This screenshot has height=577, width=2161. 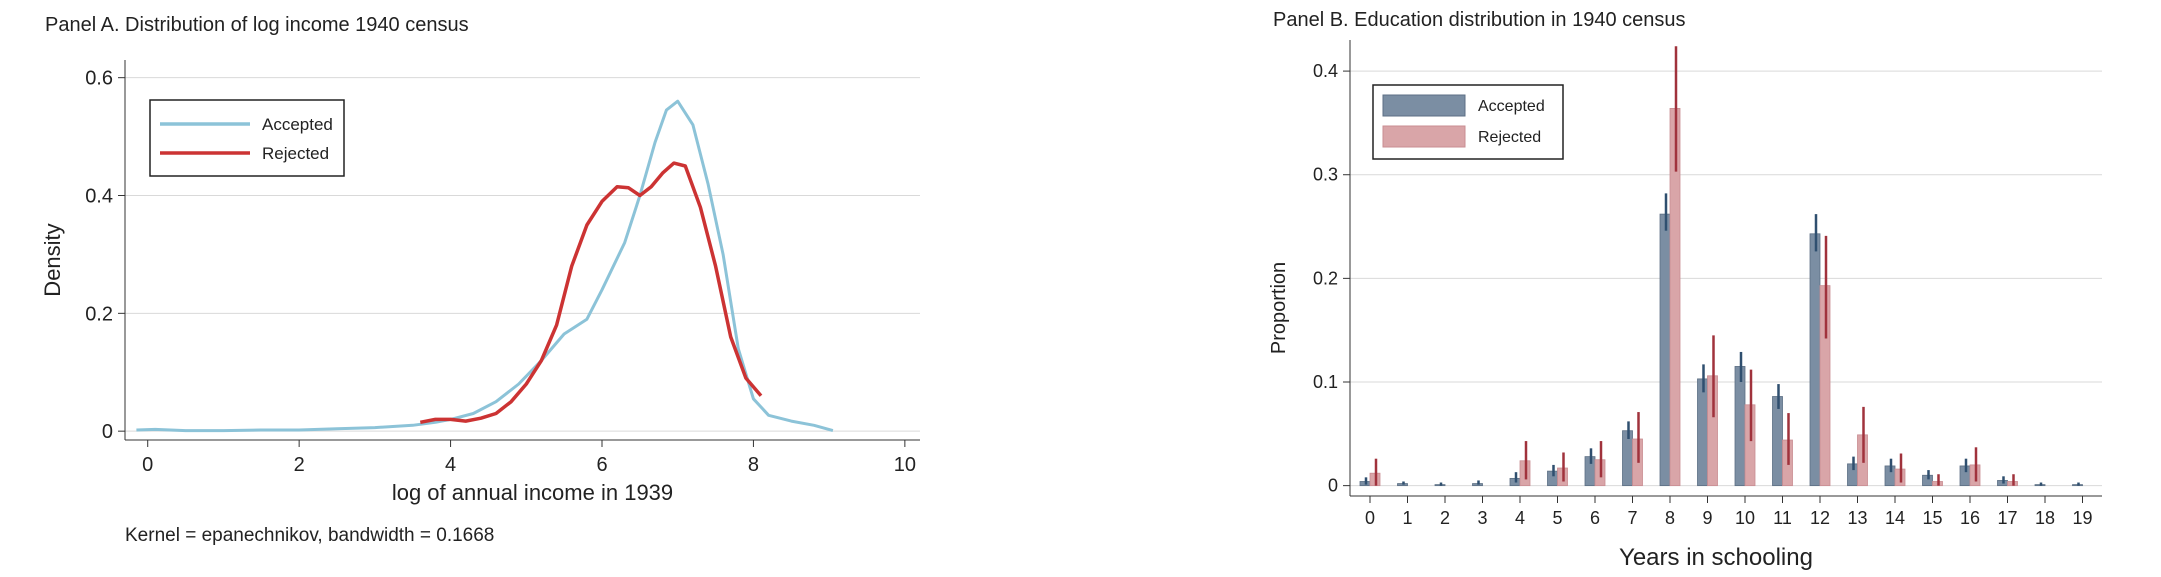 What do you see at coordinates (1632, 518) in the screenshot?
I see `panel-b-x-tick-label: 7` at bounding box center [1632, 518].